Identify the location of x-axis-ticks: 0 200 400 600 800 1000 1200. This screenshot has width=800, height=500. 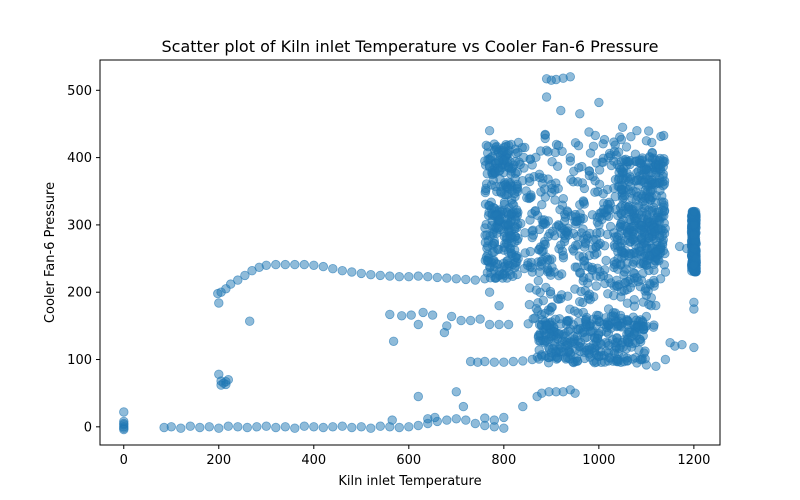
(415, 456).